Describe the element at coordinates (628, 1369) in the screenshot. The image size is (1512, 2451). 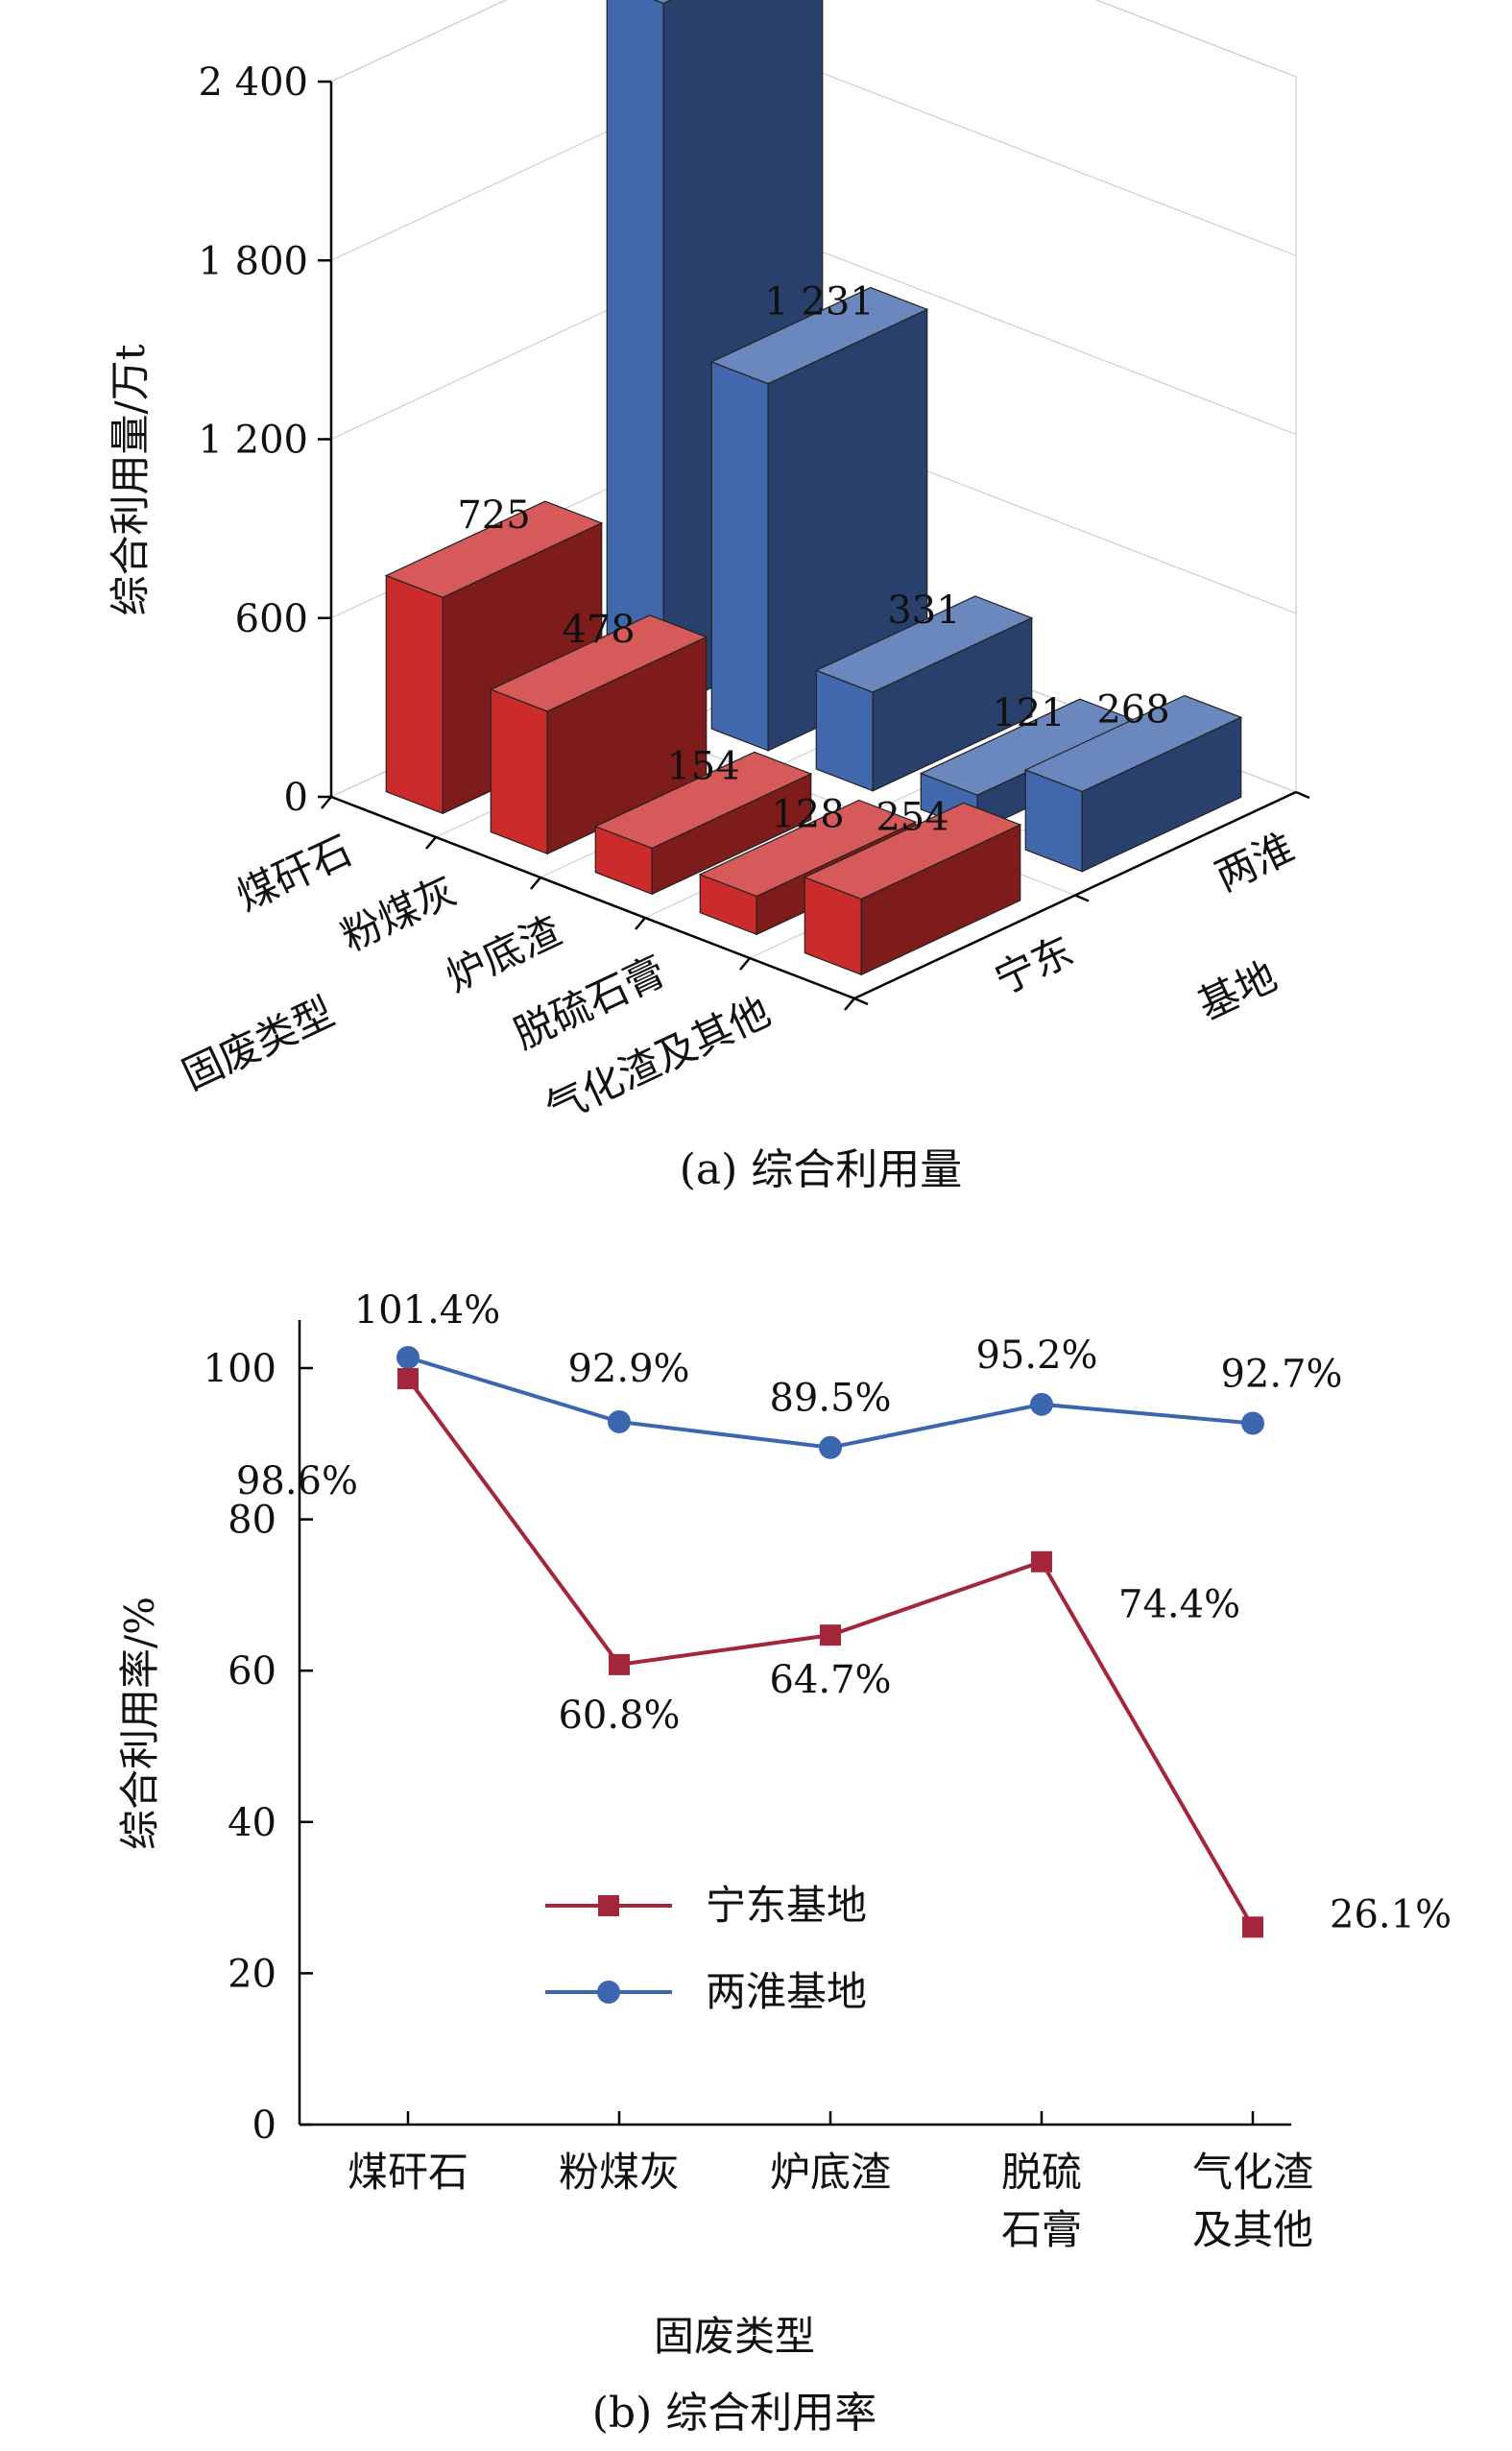
I see `data-label: 92.9%` at that location.